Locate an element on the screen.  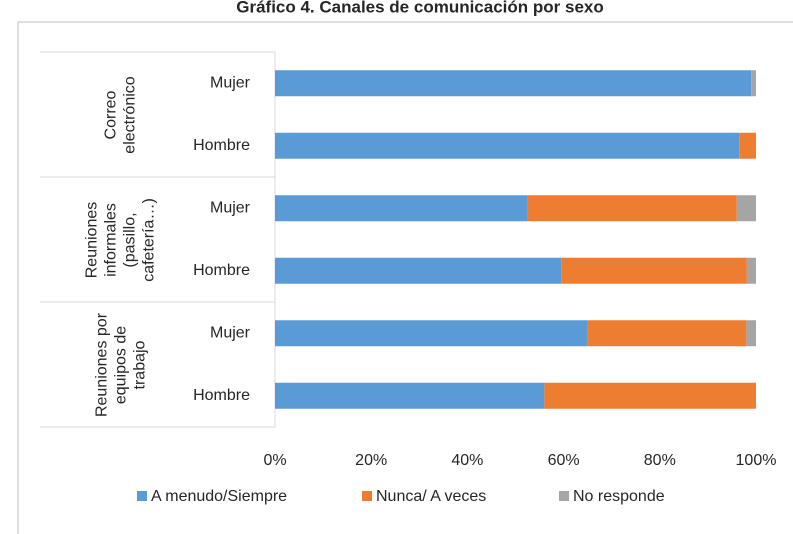
x-tick-label: 60% is located at coordinates (564, 460).